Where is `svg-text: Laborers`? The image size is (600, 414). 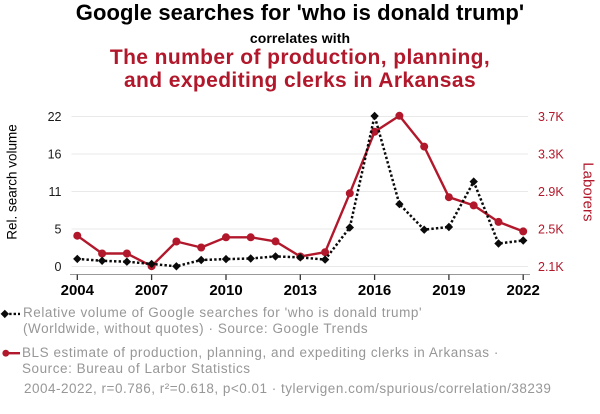
svg-text: Laborers is located at coordinates (588, 191).